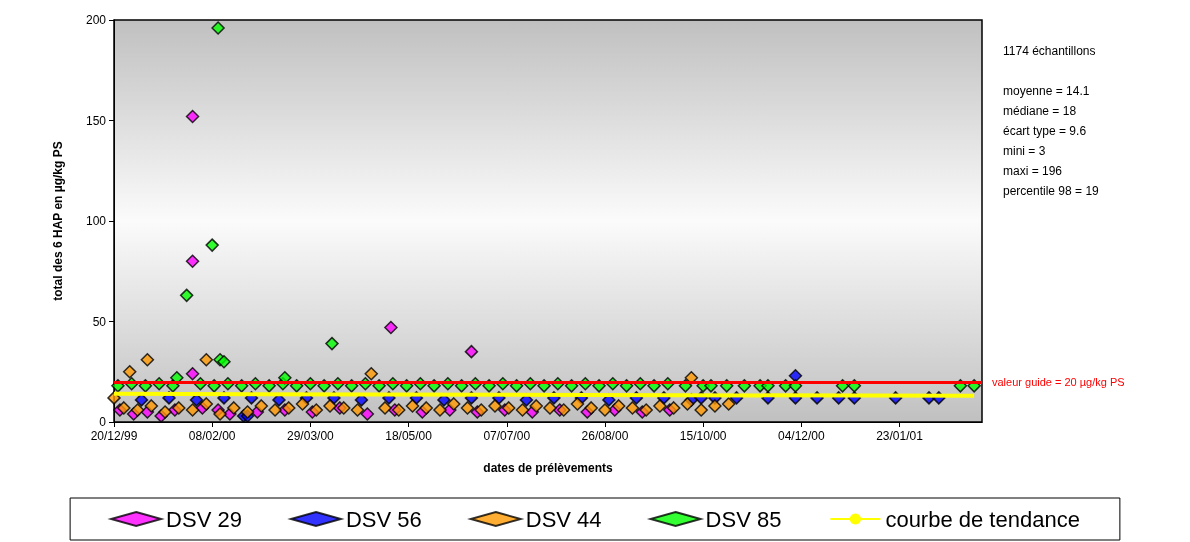  Describe the element at coordinates (563, 519) in the screenshot. I see `legend-label: DSV 44` at that location.